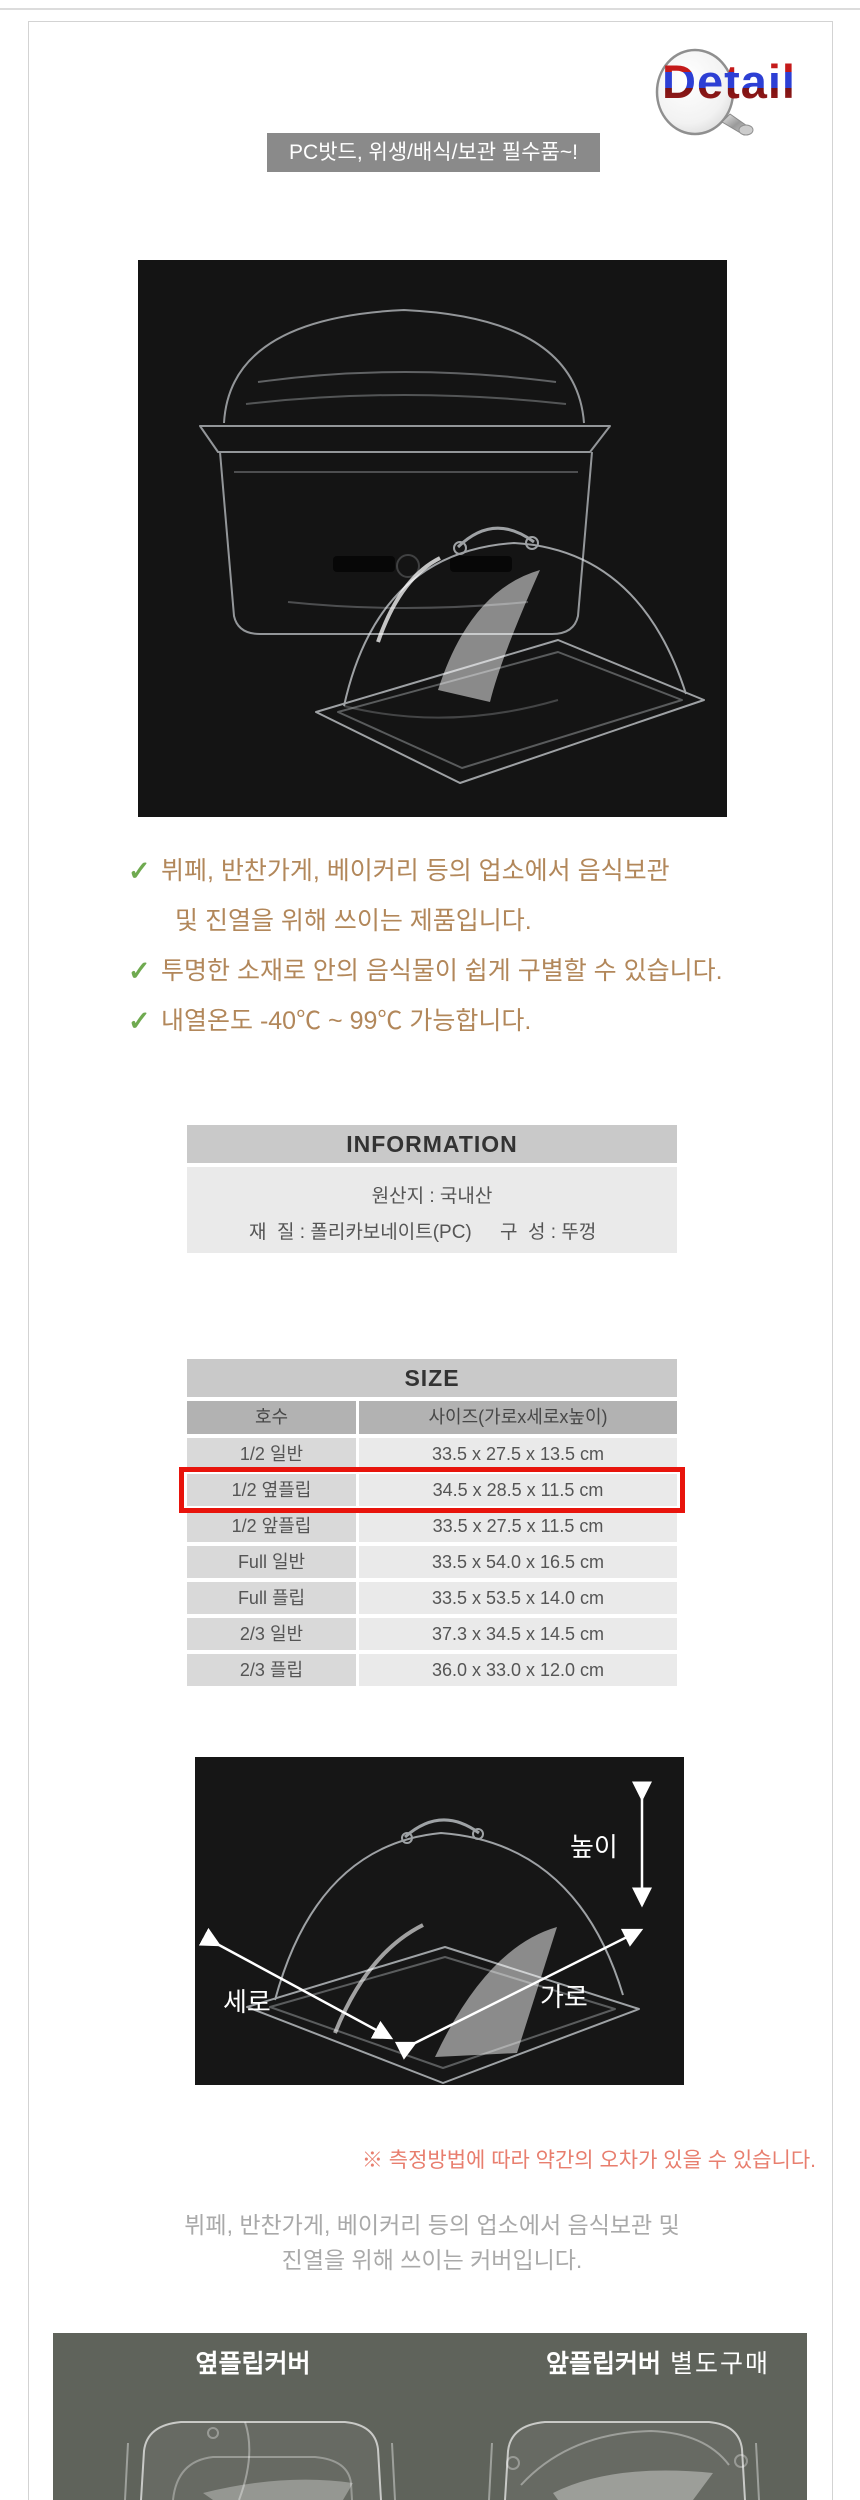 The width and height of the screenshot is (860, 2500). What do you see at coordinates (433, 152) in the screenshot?
I see `headline-banner: PC밧드, 위생/배식/보관 필수품~!` at bounding box center [433, 152].